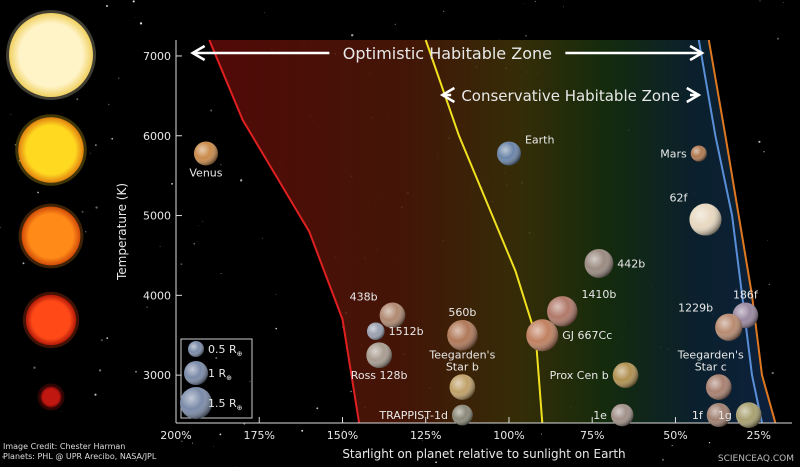 This screenshot has height=467, width=800. What do you see at coordinates (342, 435) in the screenshot?
I see `x-tick-label: 150%` at bounding box center [342, 435].